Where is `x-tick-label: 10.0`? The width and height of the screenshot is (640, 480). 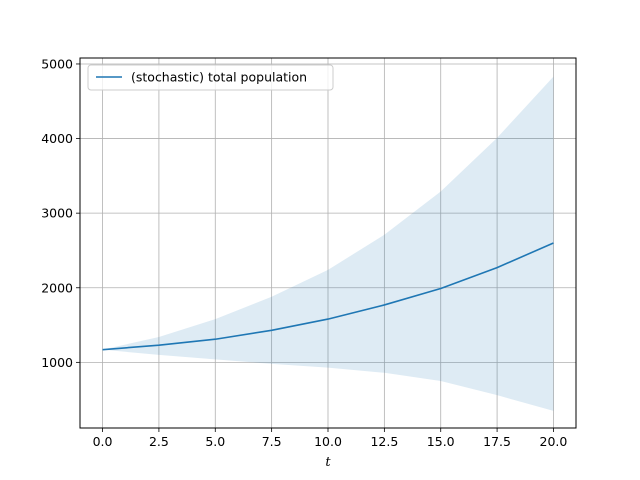 x-tick-label: 10.0 is located at coordinates (328, 441).